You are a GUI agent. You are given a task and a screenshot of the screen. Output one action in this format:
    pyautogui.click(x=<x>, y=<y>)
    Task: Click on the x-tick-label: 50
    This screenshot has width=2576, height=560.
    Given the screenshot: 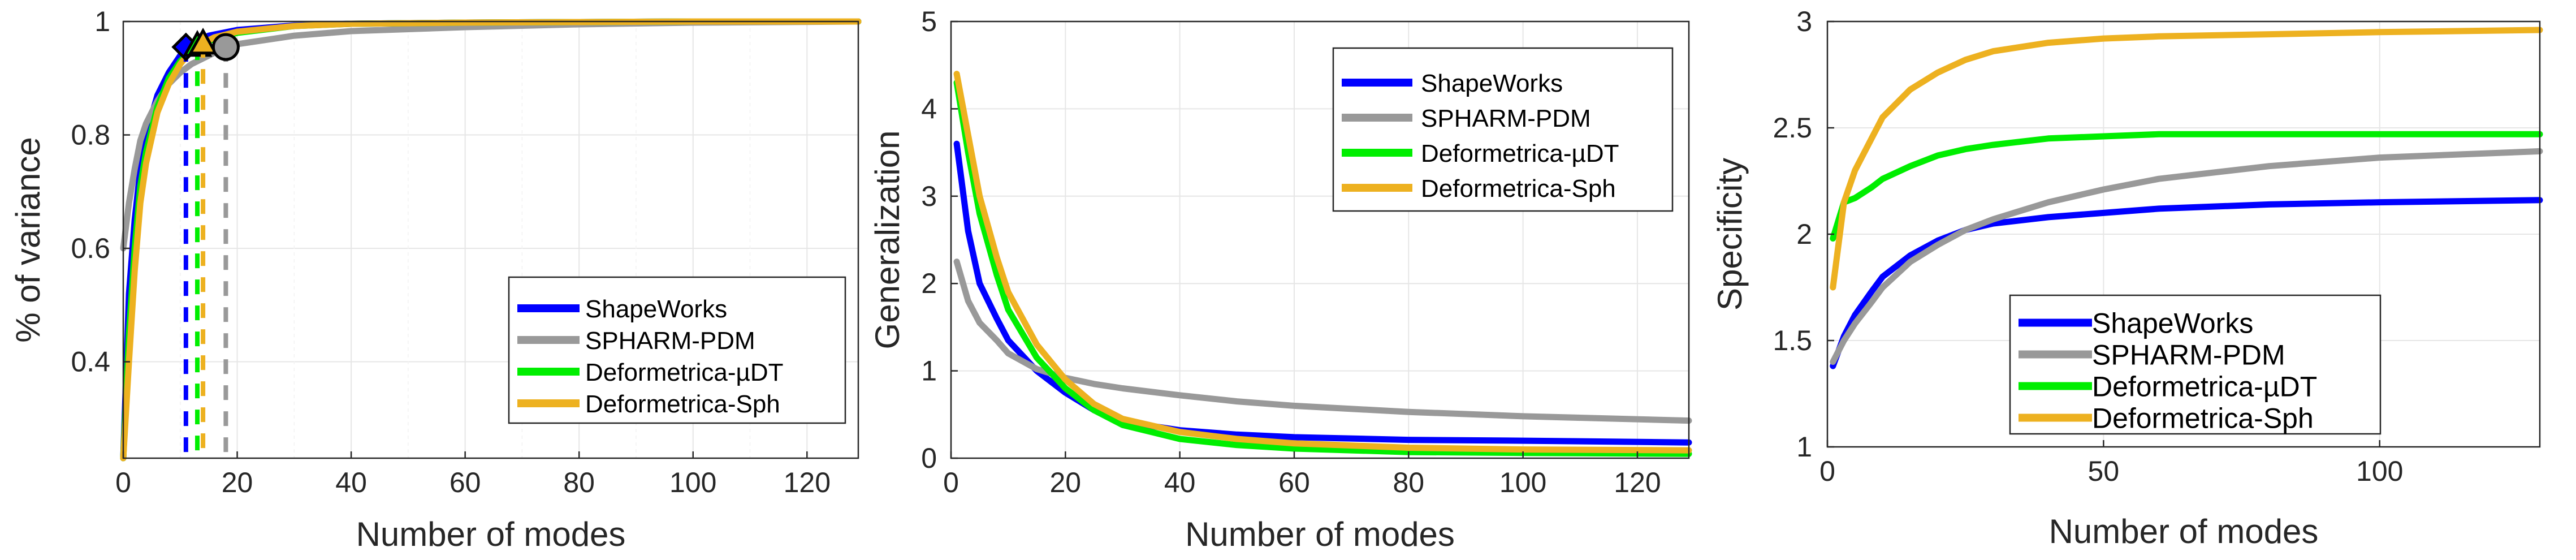 What is the action you would take?
    pyautogui.click(x=2104, y=471)
    